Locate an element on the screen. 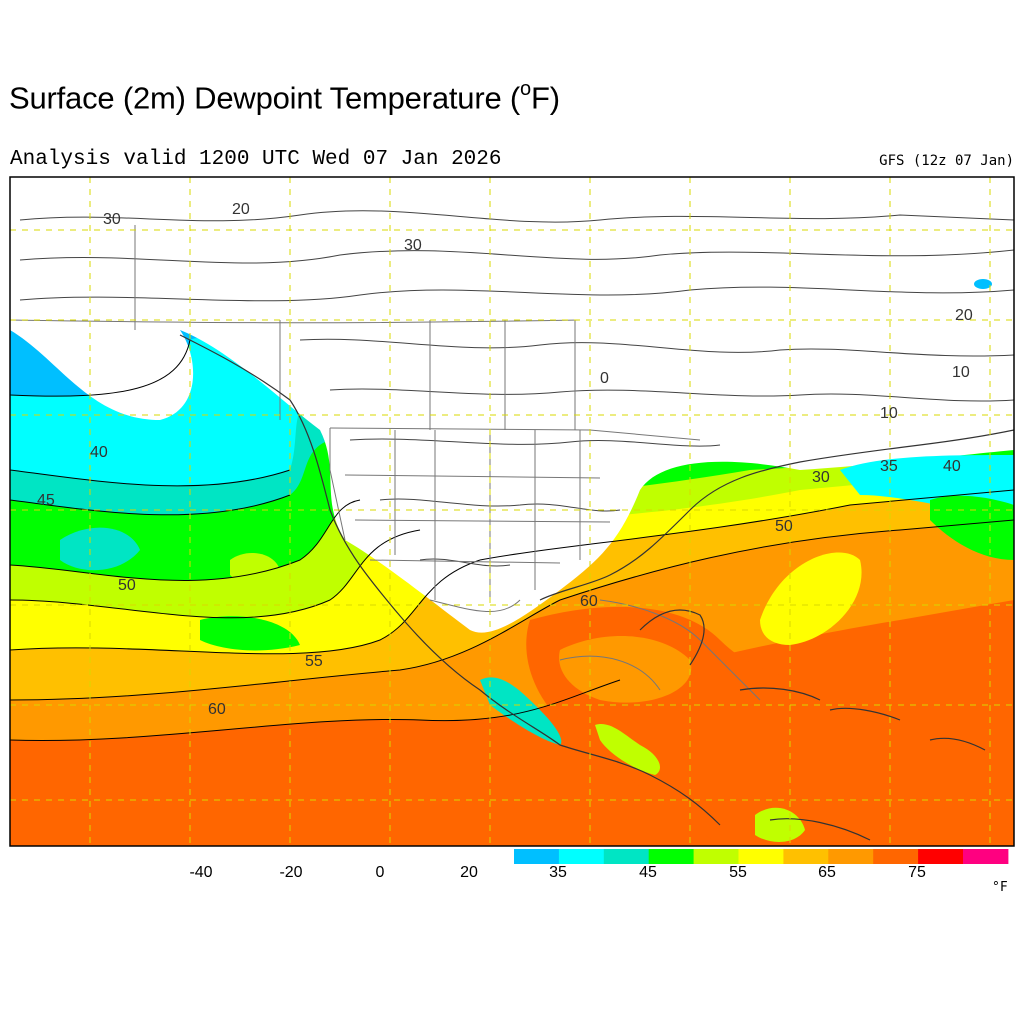 This screenshot has height=1024, width=1024. colorbar-label: 20 is located at coordinates (469, 872).